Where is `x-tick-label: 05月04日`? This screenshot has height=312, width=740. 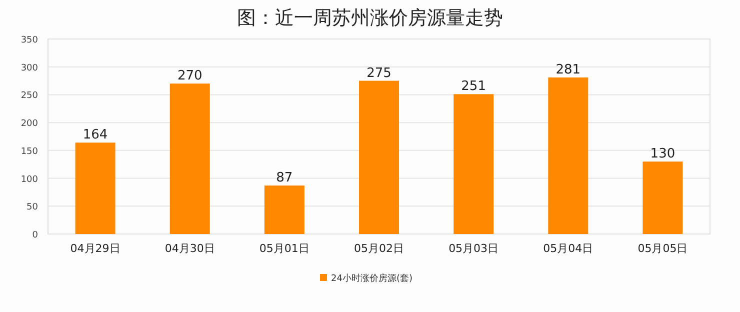 x-tick-label: 05月04日 is located at coordinates (568, 248).